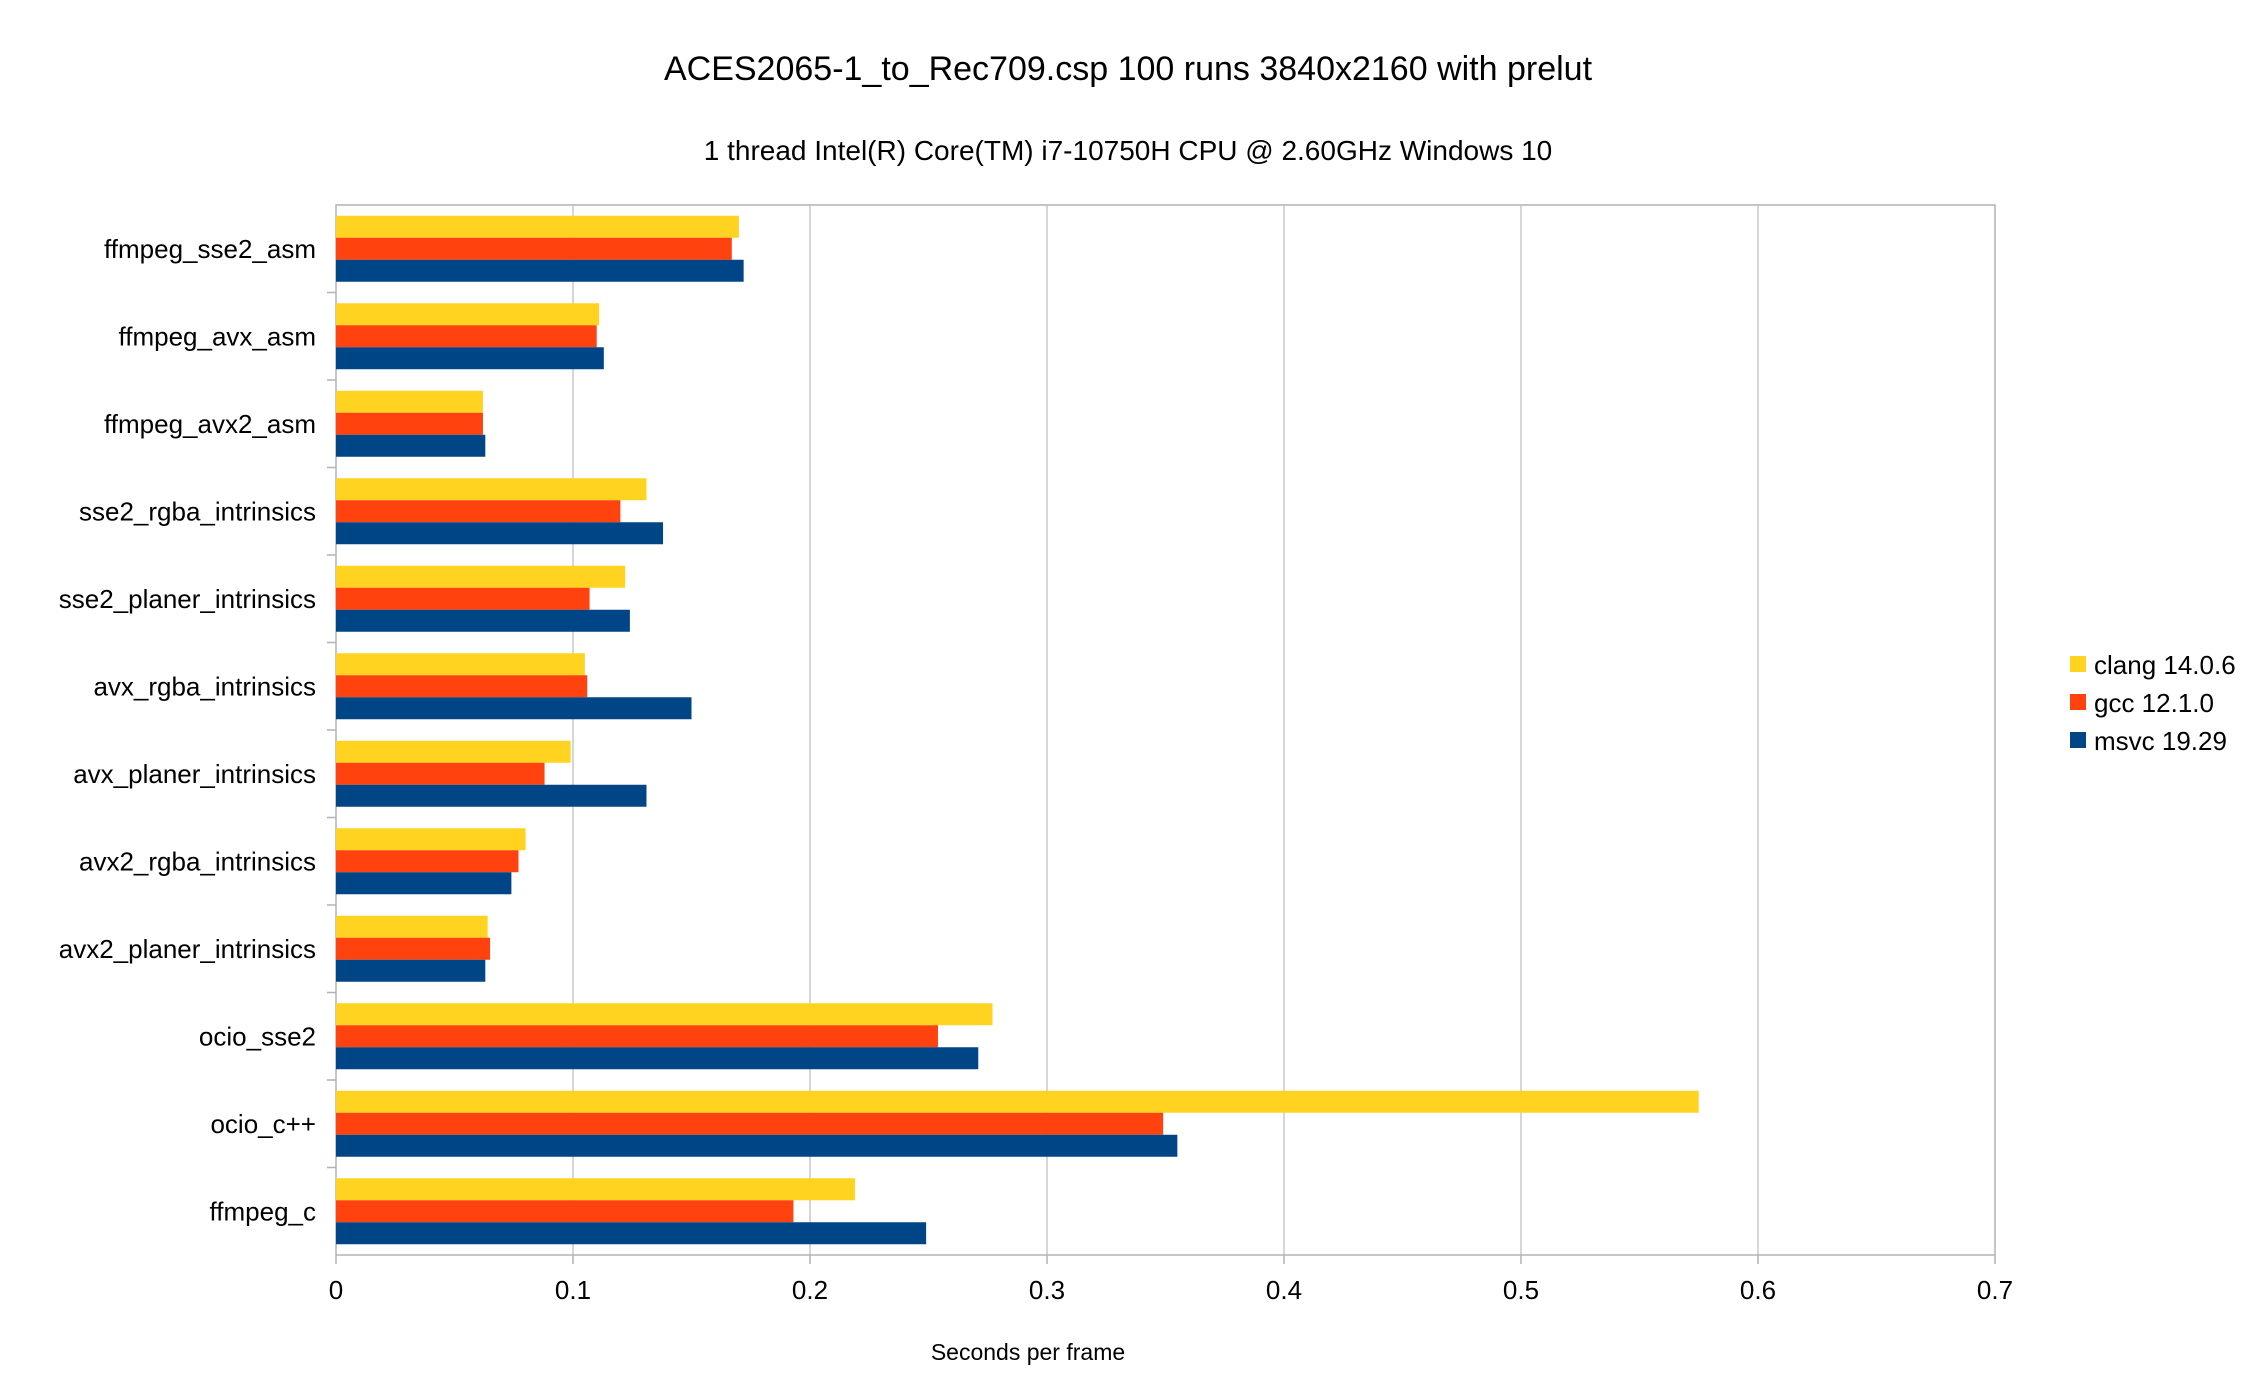 The width and height of the screenshot is (2257, 1399). What do you see at coordinates (1284, 1290) in the screenshot?
I see `x-tick-label: 0.4` at bounding box center [1284, 1290].